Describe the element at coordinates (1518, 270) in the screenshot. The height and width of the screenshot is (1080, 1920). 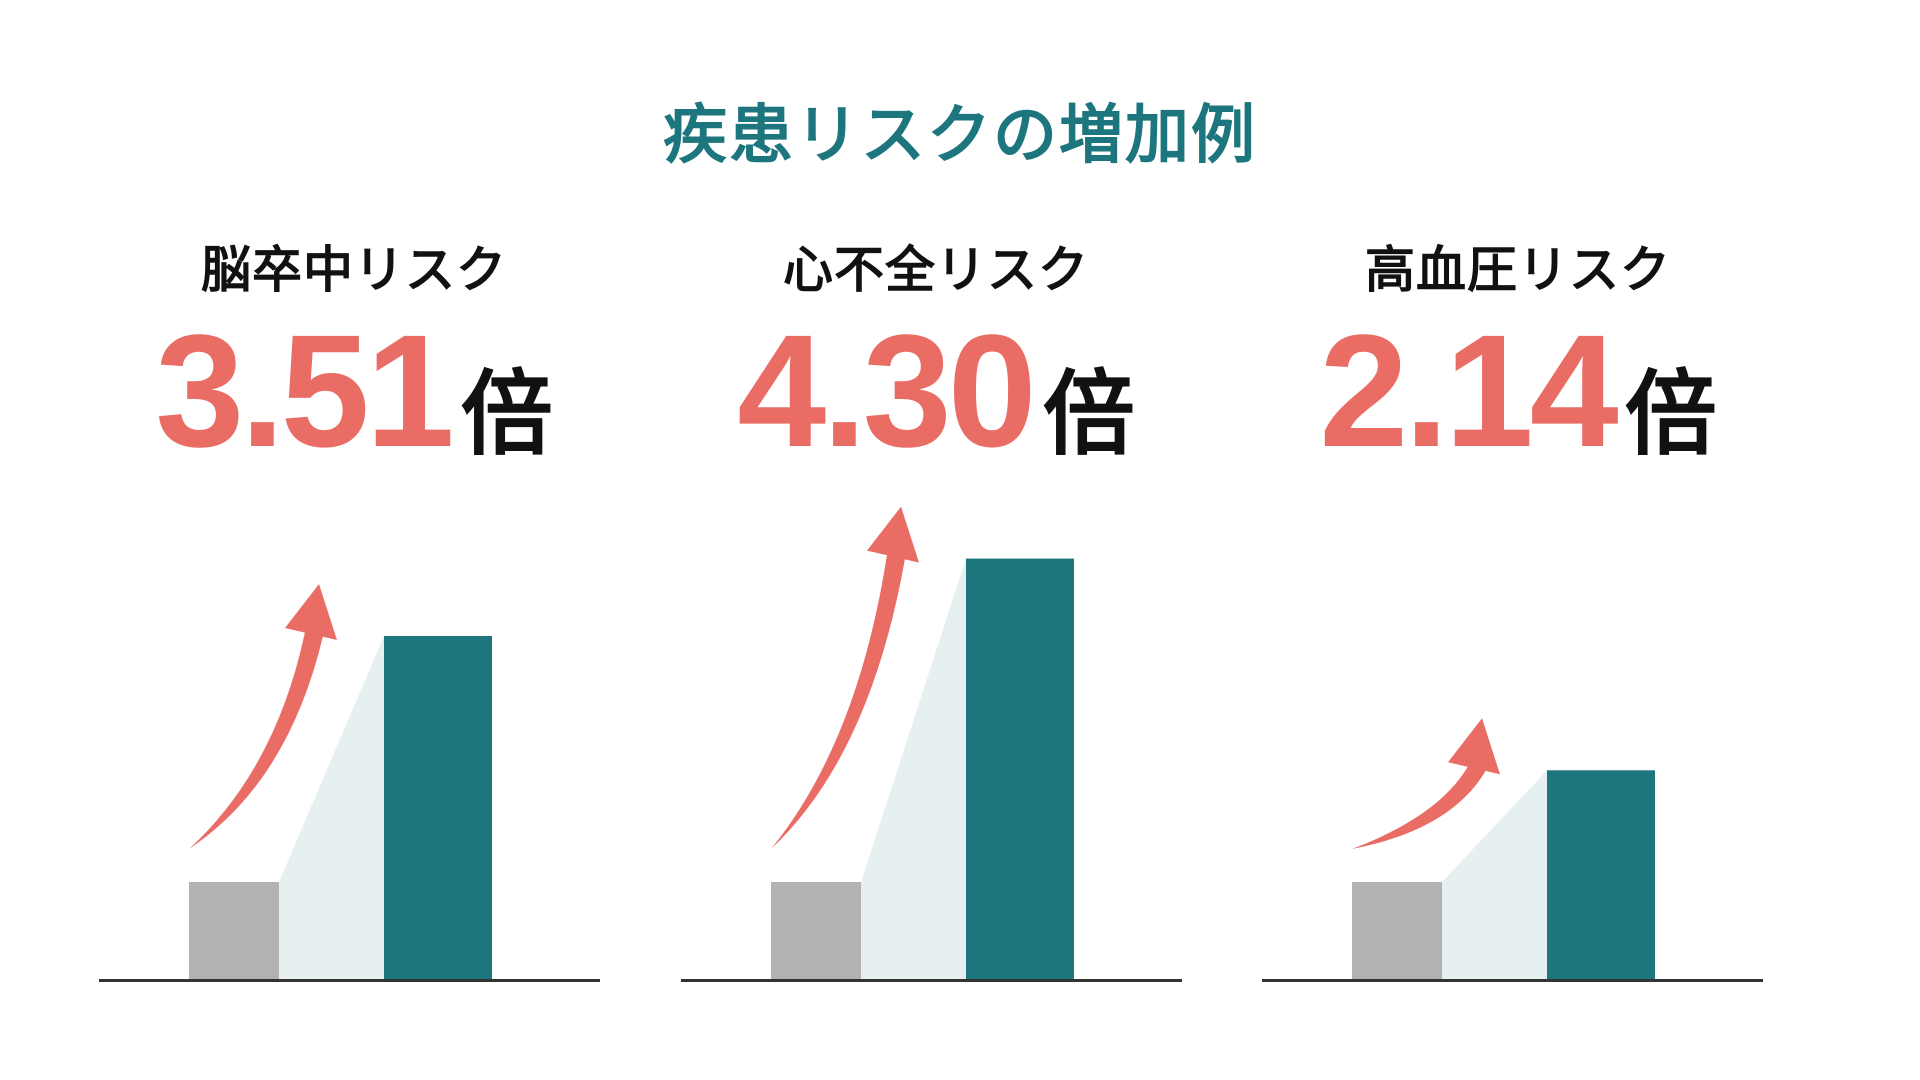
I see `panel-label: 高血圧リスク` at that location.